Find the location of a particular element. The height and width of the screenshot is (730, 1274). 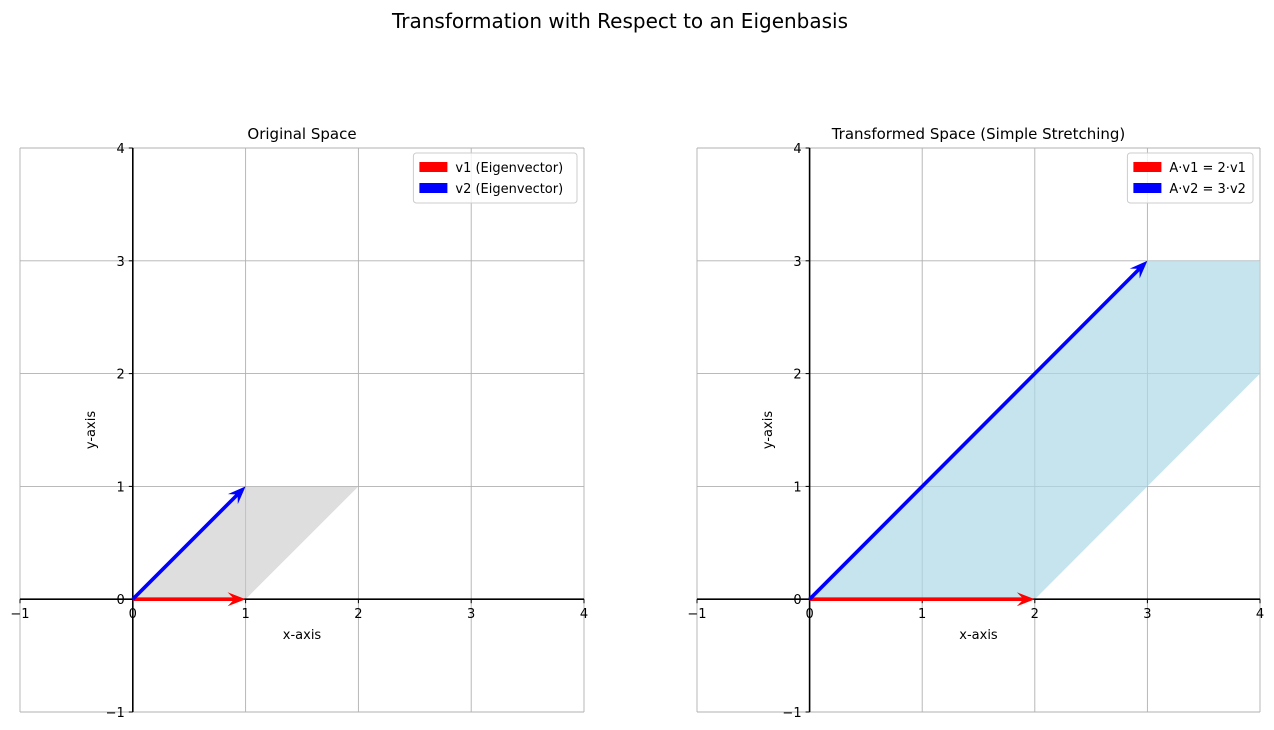

transformed-region is located at coordinates (245, 543).